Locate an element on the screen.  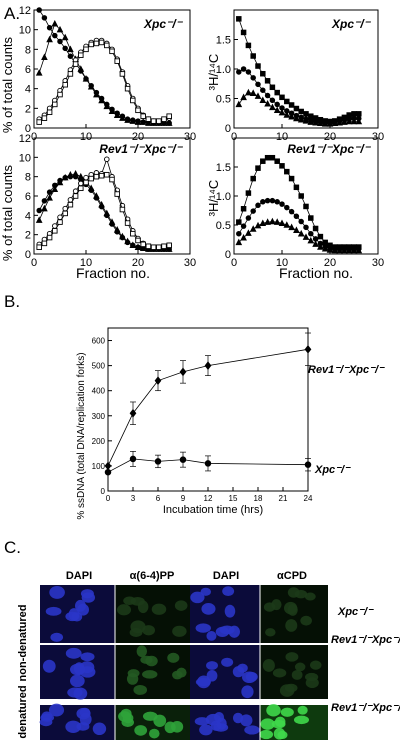
a-bottom-left-ytick-label: 12 is located at coordinates (25, 139).